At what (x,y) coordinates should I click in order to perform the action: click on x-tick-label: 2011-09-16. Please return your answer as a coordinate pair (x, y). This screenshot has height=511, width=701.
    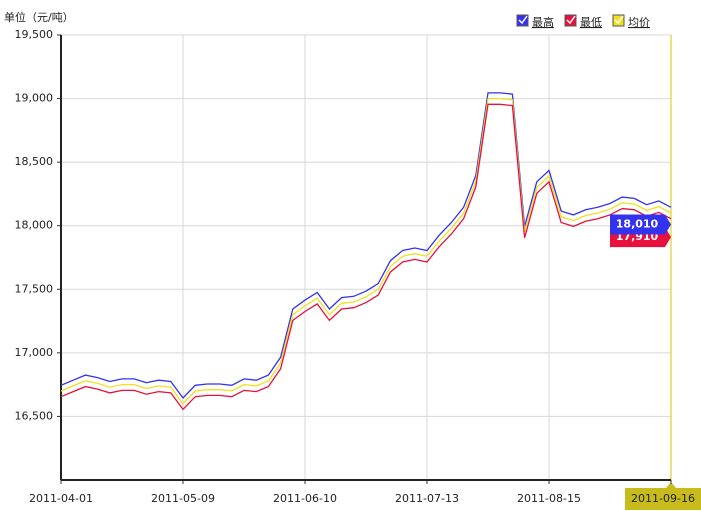
    Looking at the image, I should click on (663, 498).